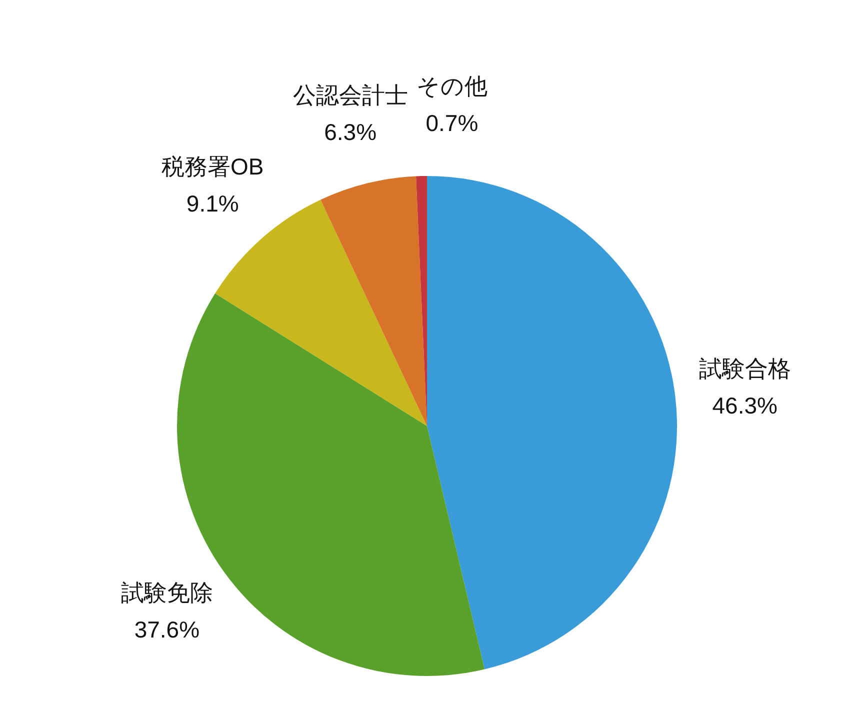 The image size is (846, 710). Describe the element at coordinates (213, 166) in the screenshot. I see `slice-label: 税務署OB` at that location.